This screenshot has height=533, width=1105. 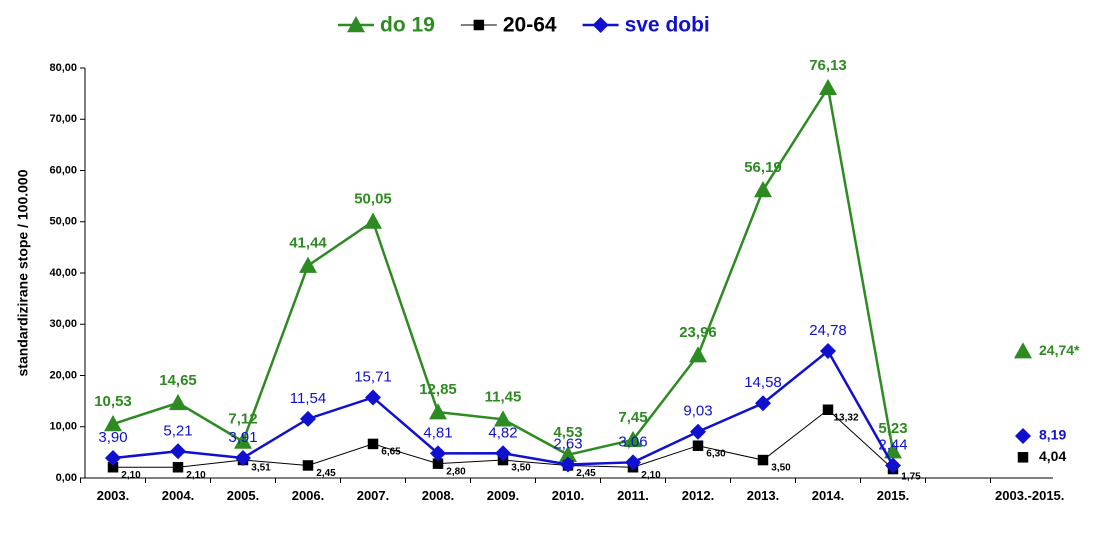 What do you see at coordinates (243, 495) in the screenshot?
I see `x-tick-label: 2005.` at bounding box center [243, 495].